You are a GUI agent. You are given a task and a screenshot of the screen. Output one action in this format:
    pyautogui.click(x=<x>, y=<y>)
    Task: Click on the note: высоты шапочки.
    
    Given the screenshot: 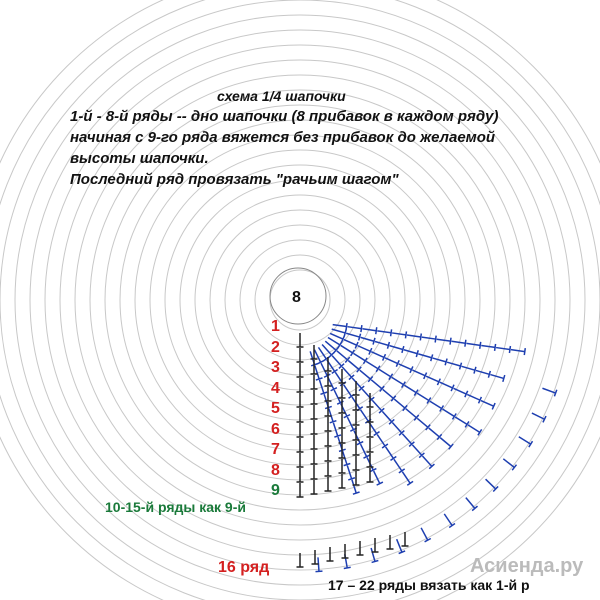 What is the action you would take?
    pyautogui.click(x=139, y=158)
    